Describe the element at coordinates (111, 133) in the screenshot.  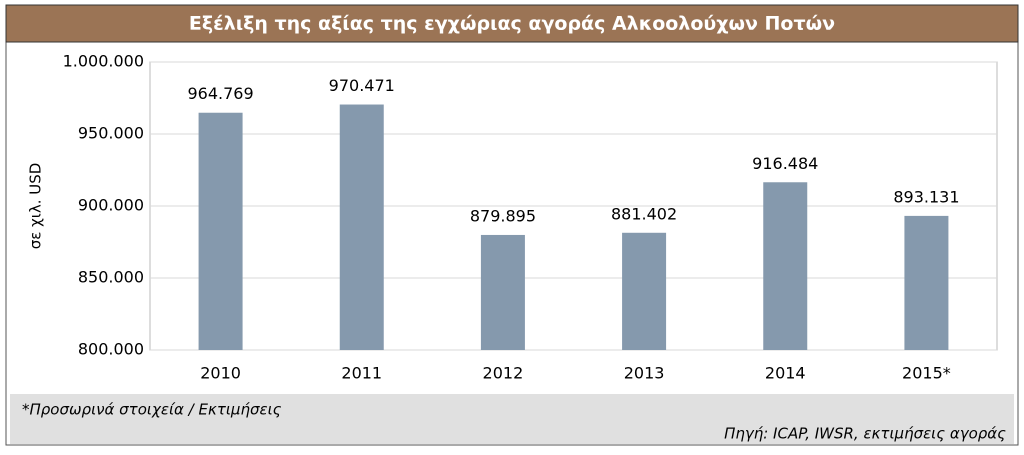
I see `y-tick-label: 950.000` at that location.